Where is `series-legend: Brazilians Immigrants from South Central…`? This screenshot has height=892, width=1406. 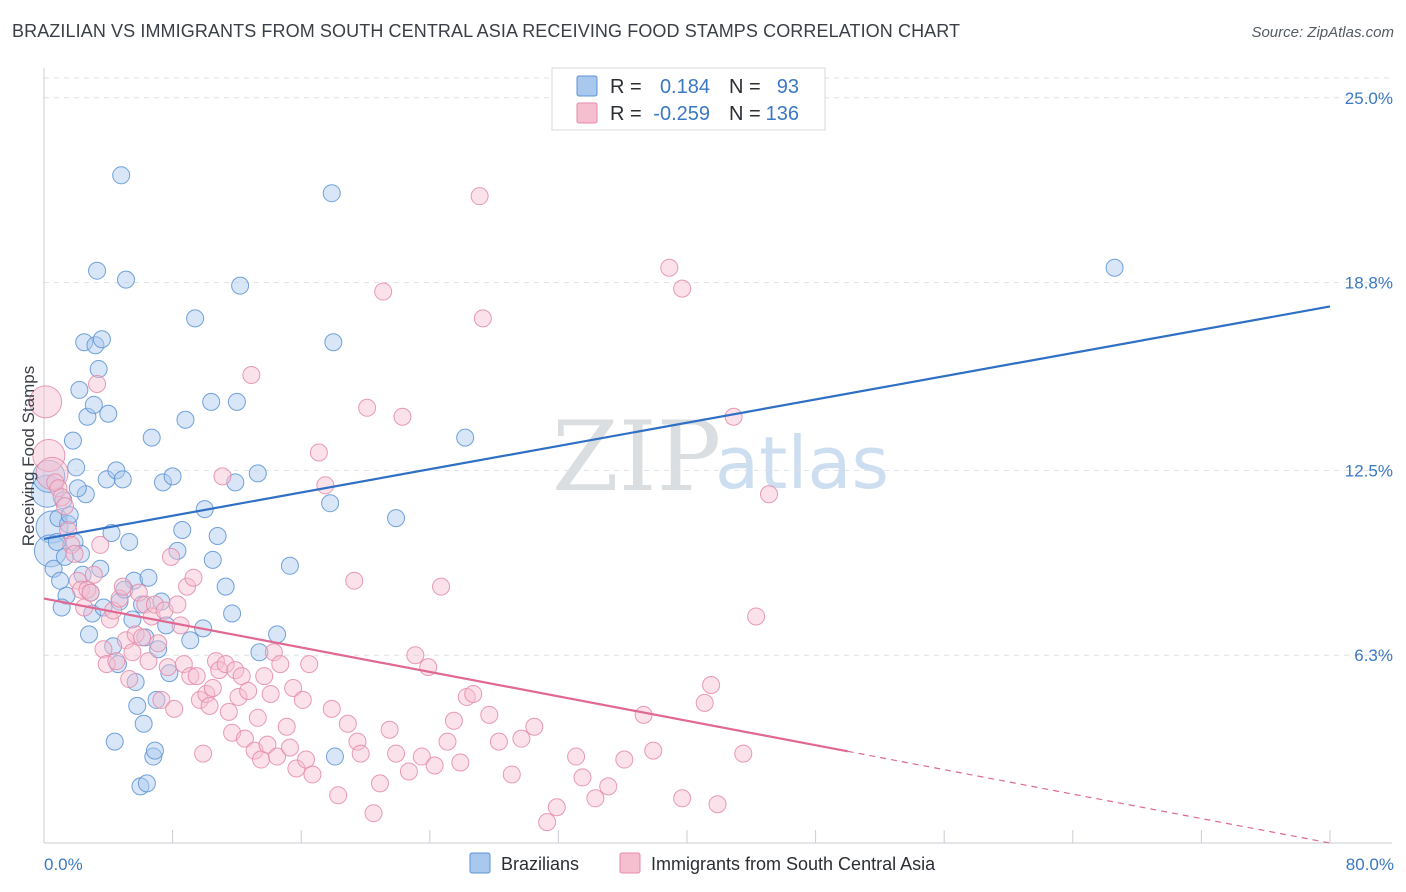 series-legend: Brazilians Immigrants from South Central… is located at coordinates (702, 863).